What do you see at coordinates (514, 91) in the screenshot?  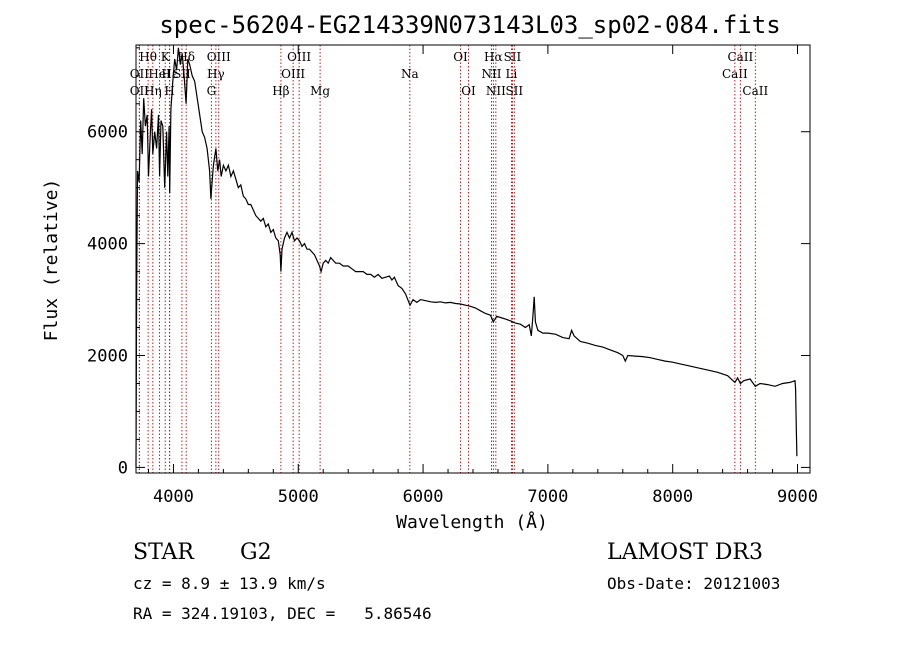 I see `line-label-25: SII` at bounding box center [514, 91].